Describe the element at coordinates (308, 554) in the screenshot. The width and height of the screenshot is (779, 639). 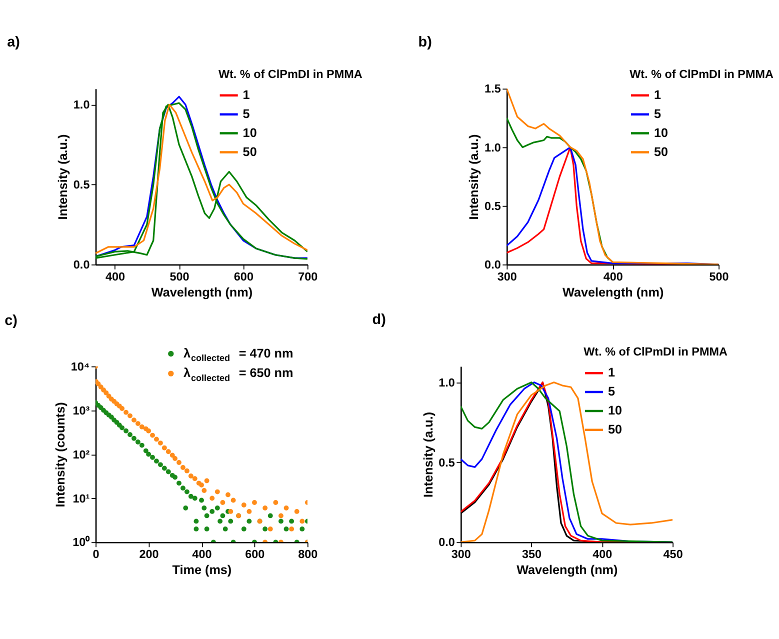
I see `x-tick-label: 800` at that location.